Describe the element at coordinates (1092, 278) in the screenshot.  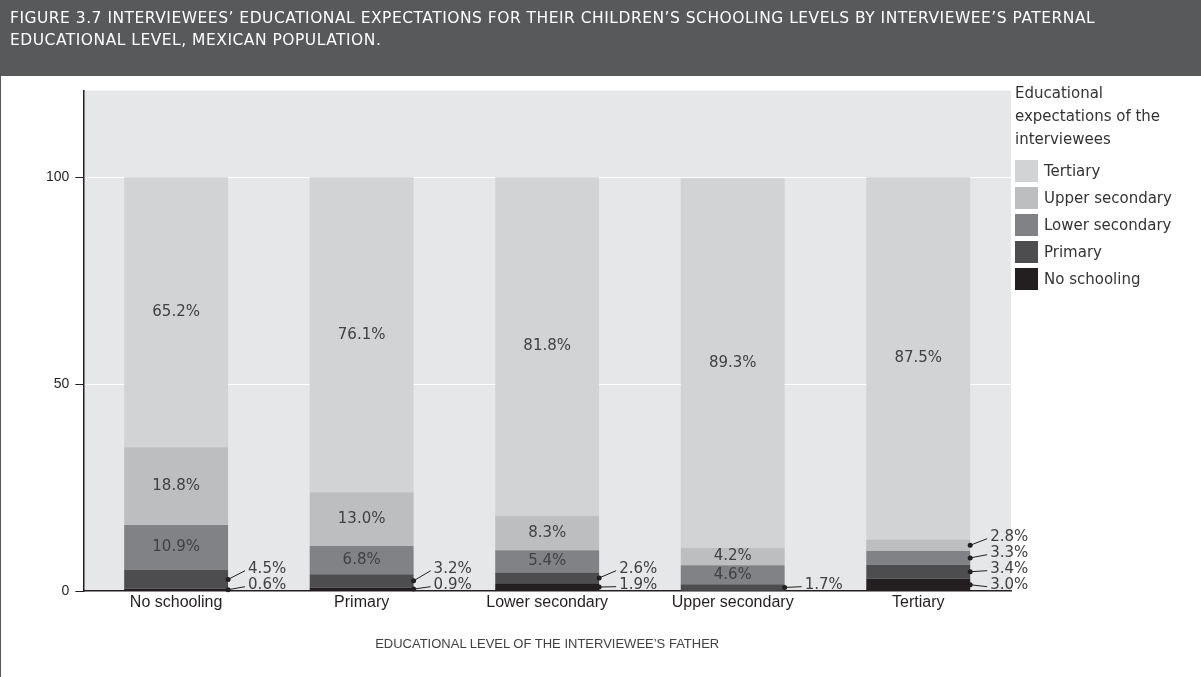
I see `legend-label: No schooling` at that location.